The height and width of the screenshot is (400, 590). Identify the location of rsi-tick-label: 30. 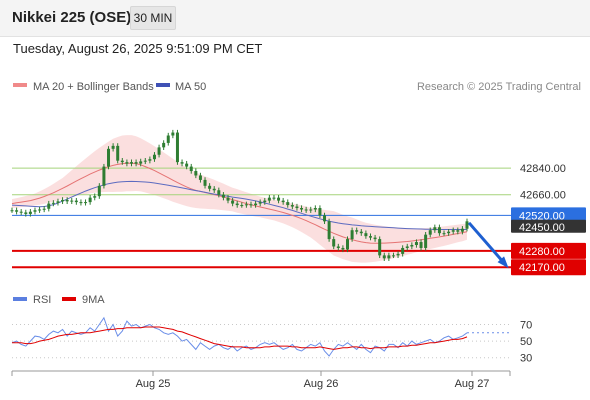
(526, 359).